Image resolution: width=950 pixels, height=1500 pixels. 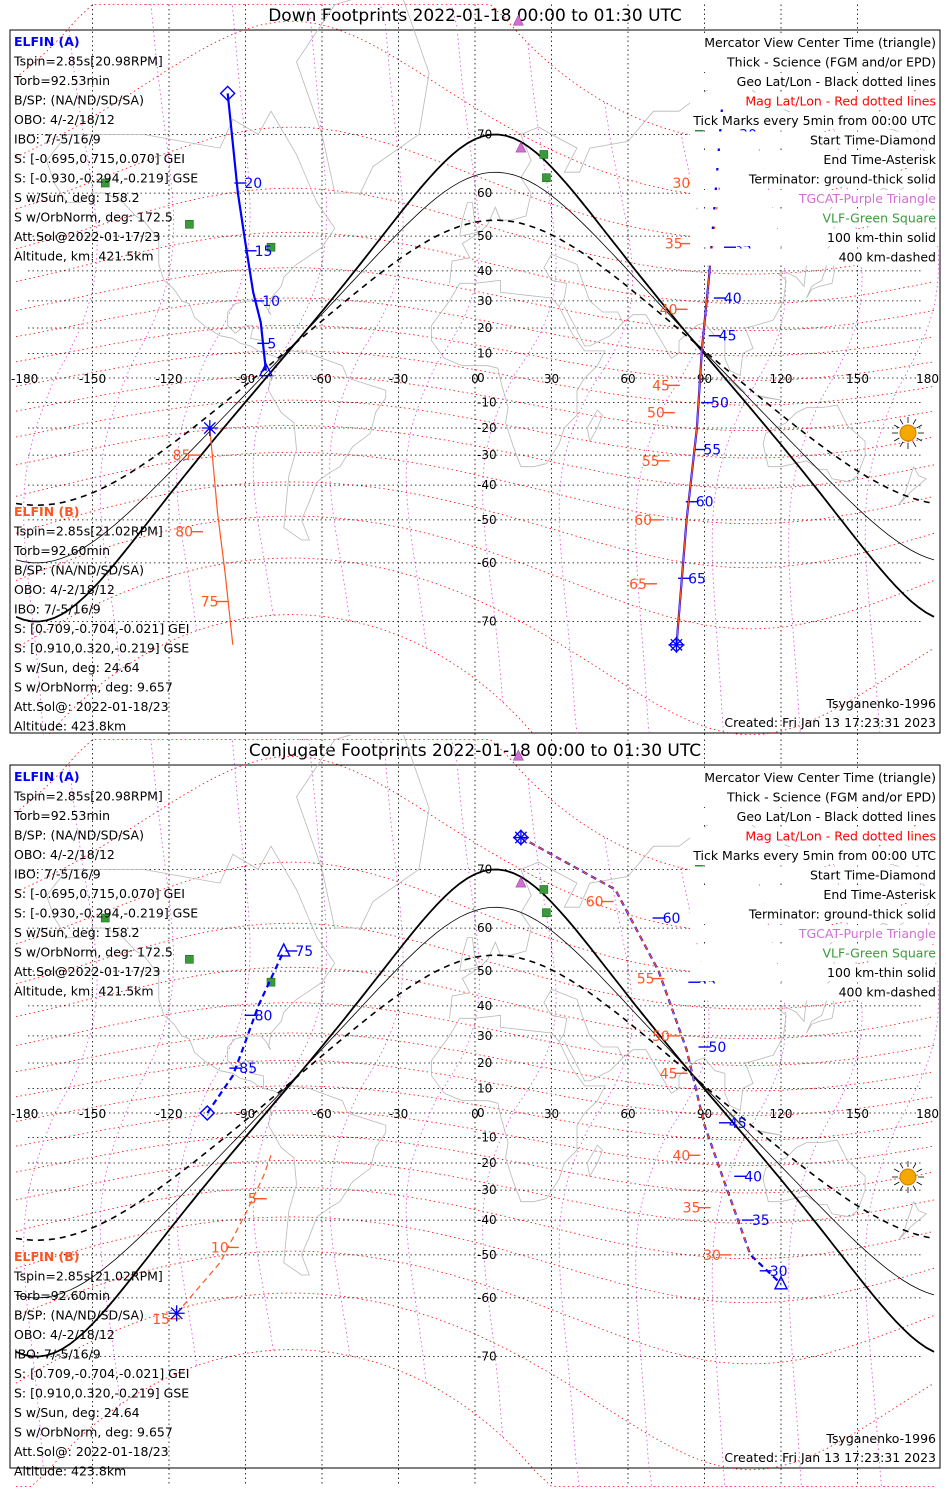 What do you see at coordinates (820, 777) in the screenshot?
I see `legend-entry: Mercator View Center Time (triangle)` at bounding box center [820, 777].